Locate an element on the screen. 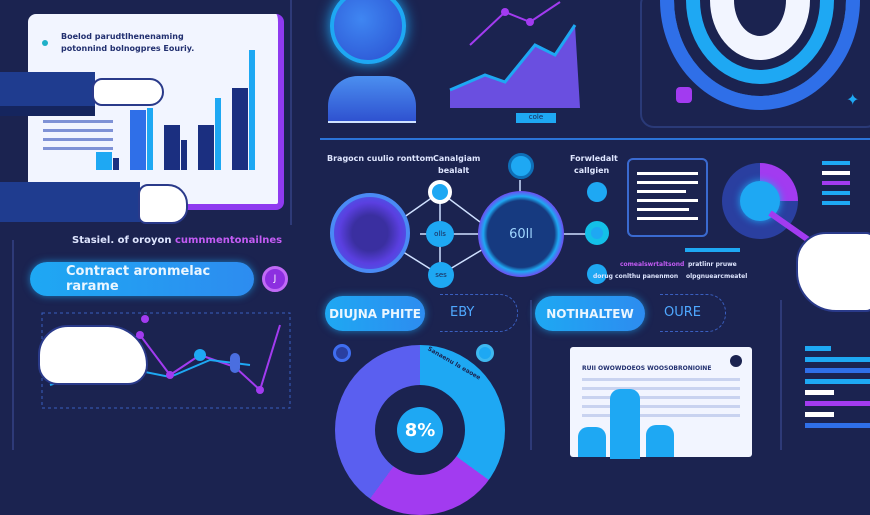 The image size is (870, 515). bar-list is located at coordinates (837, 387).